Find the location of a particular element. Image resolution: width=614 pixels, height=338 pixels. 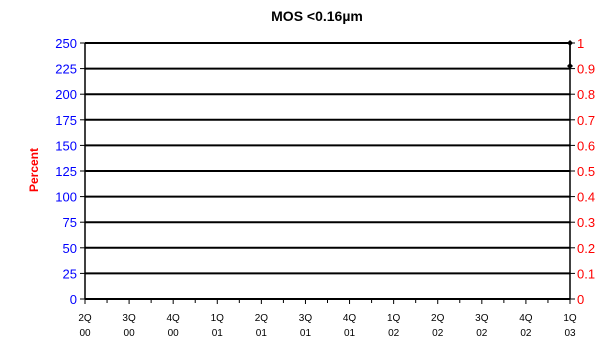

left-tick-label: 0 is located at coordinates (73, 299).